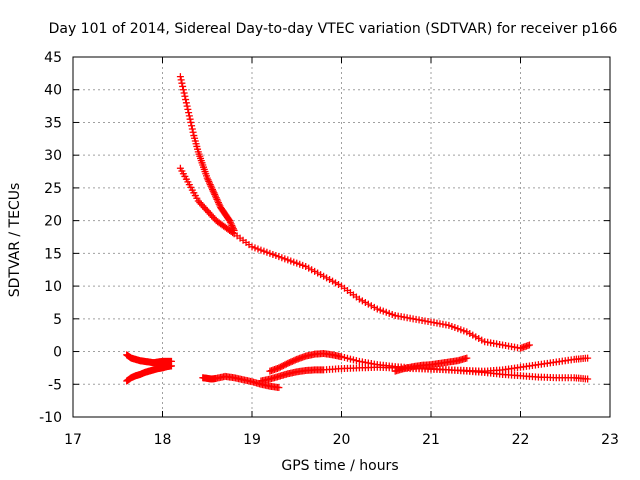 The width and height of the screenshot is (640, 480). I want to click on y-tick-label: 45, so click(53, 58).